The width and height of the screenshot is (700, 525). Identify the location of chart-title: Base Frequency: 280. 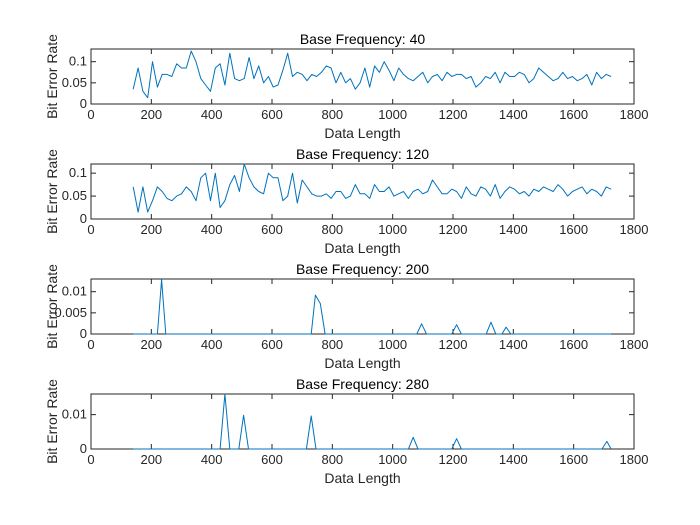
(362, 384).